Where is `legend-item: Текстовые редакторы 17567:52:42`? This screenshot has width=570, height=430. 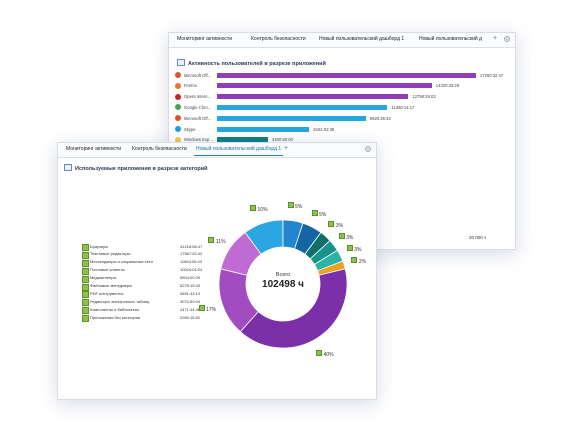 legend-item: Текстовые редакторы 17567:52:42 is located at coordinates (152, 255).